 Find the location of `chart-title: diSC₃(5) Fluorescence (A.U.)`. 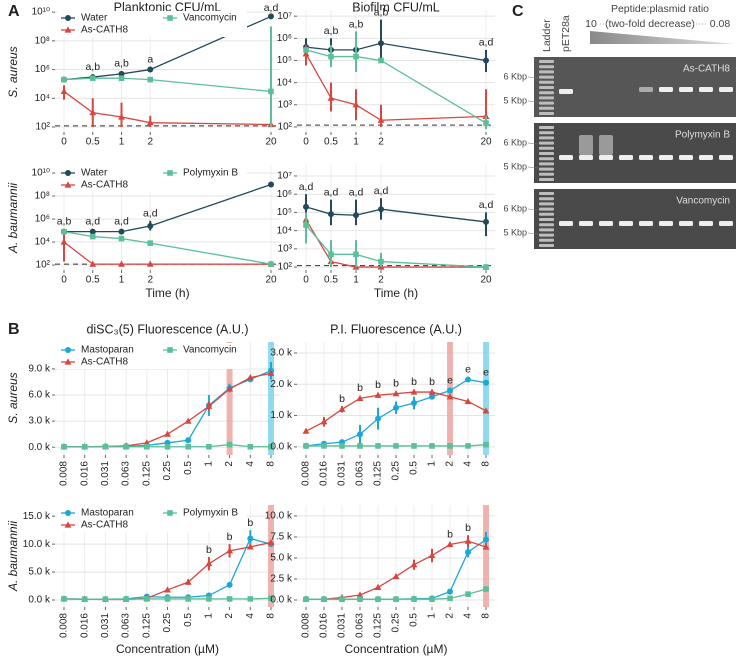

chart-title: diSC₃(5) Fluorescence (A.U.) is located at coordinates (167, 329).